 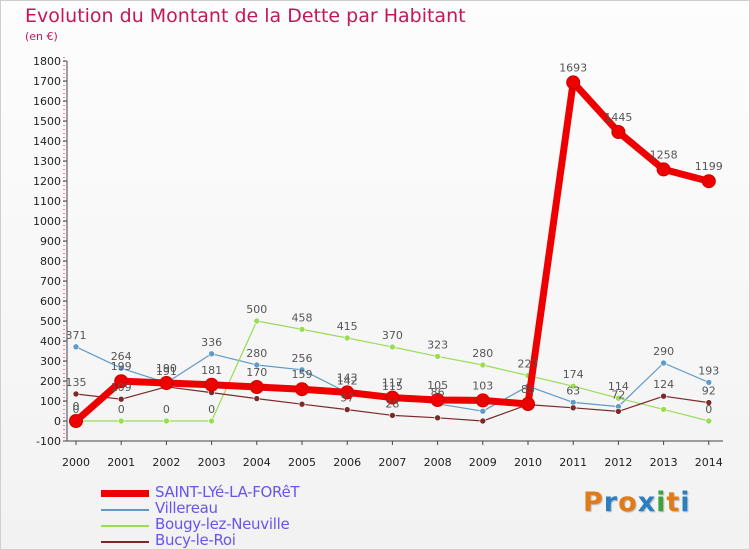 I want to click on data-label: 199, so click(x=121, y=366).